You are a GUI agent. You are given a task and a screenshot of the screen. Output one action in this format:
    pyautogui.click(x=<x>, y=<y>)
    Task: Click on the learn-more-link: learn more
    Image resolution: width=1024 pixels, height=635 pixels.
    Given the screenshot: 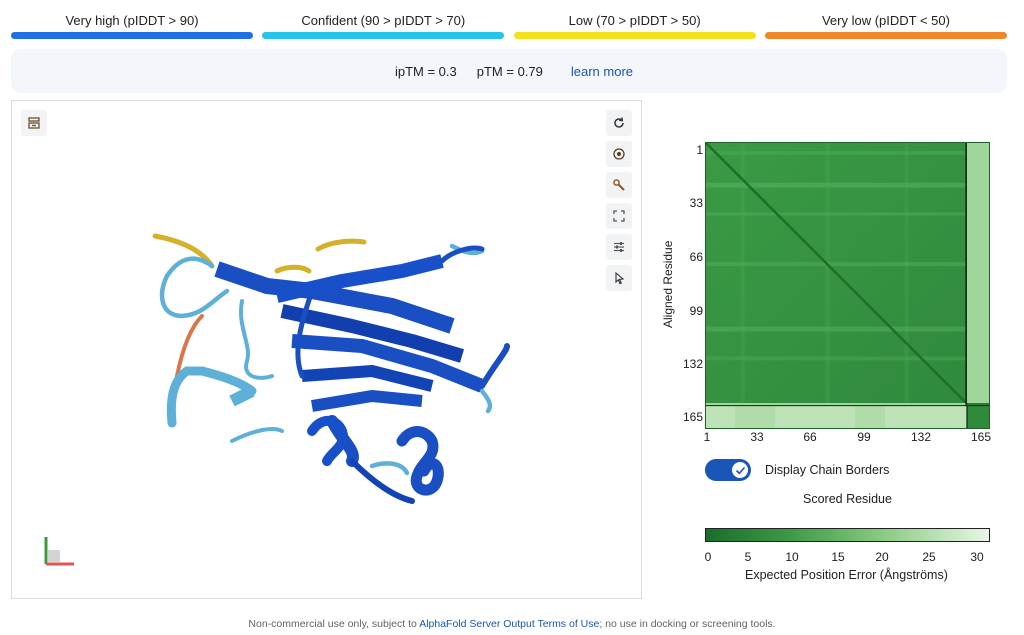 What is the action you would take?
    pyautogui.click(x=602, y=71)
    